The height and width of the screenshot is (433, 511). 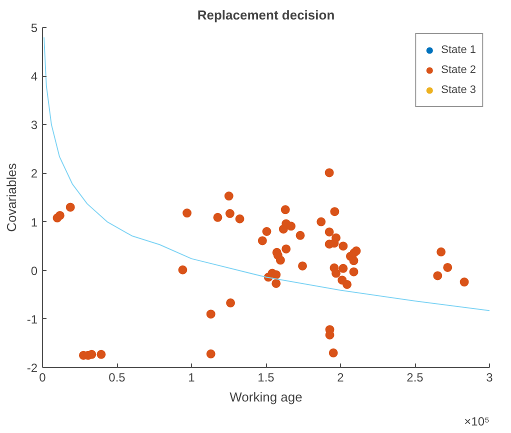 I want to click on y-tick-label: 2, so click(x=34, y=173).